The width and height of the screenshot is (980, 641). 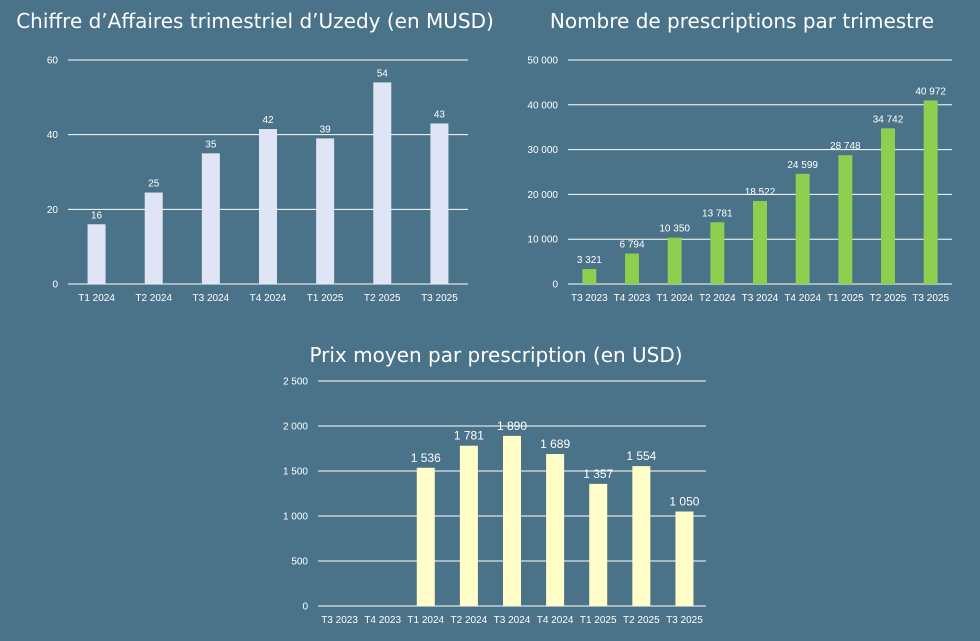 I want to click on y-tick-label: 10 000, so click(x=542, y=240).